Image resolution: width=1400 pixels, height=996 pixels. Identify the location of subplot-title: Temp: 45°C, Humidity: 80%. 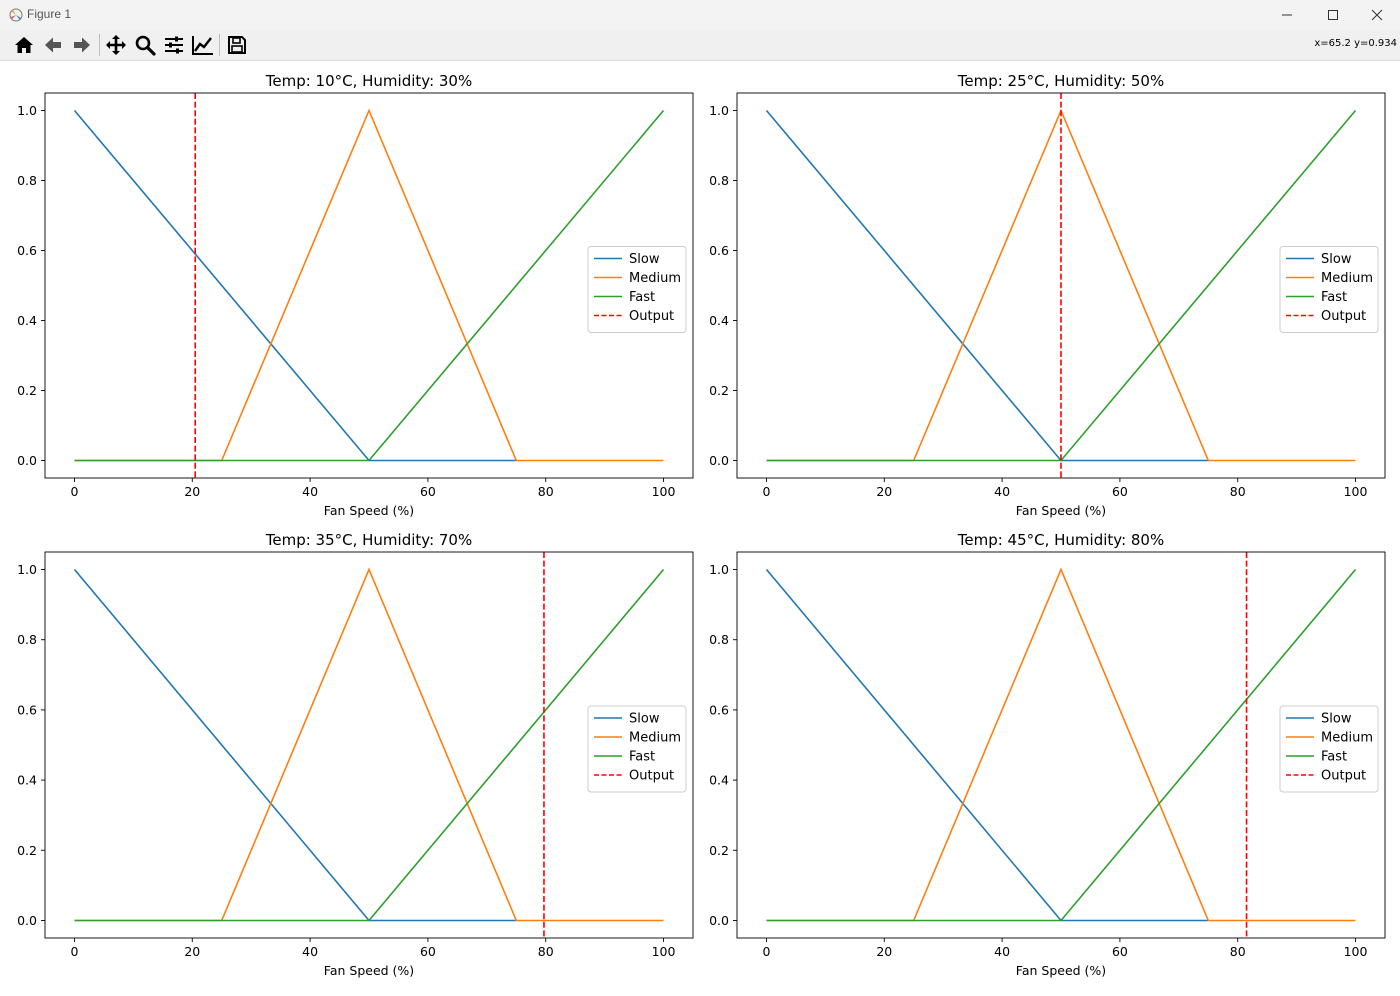
(1060, 540).